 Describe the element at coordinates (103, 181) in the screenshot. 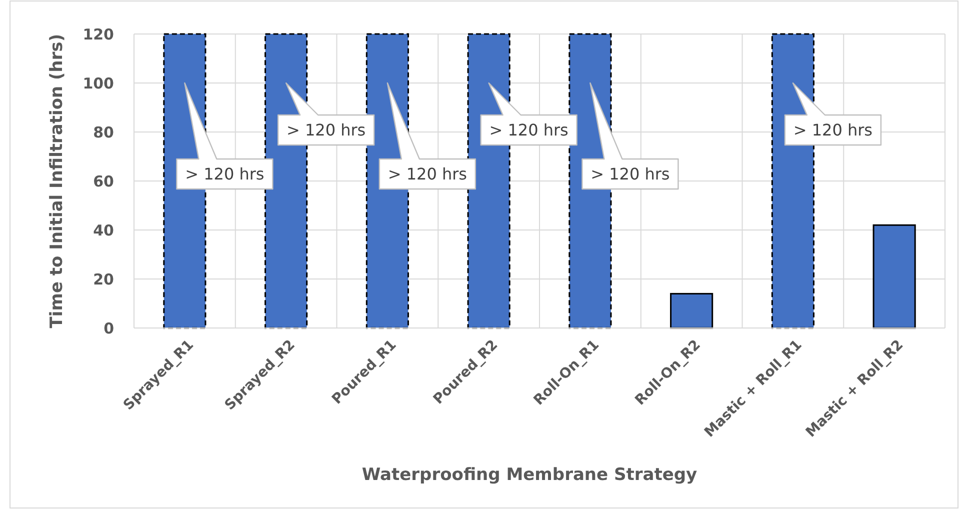

I see `y-tick-label: 60` at that location.